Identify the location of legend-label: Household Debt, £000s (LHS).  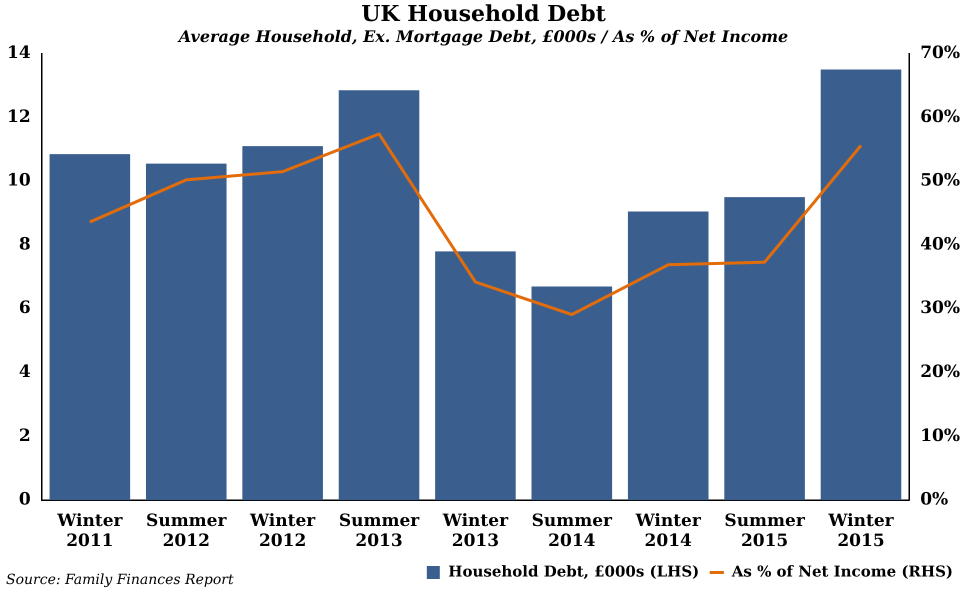
(574, 571).